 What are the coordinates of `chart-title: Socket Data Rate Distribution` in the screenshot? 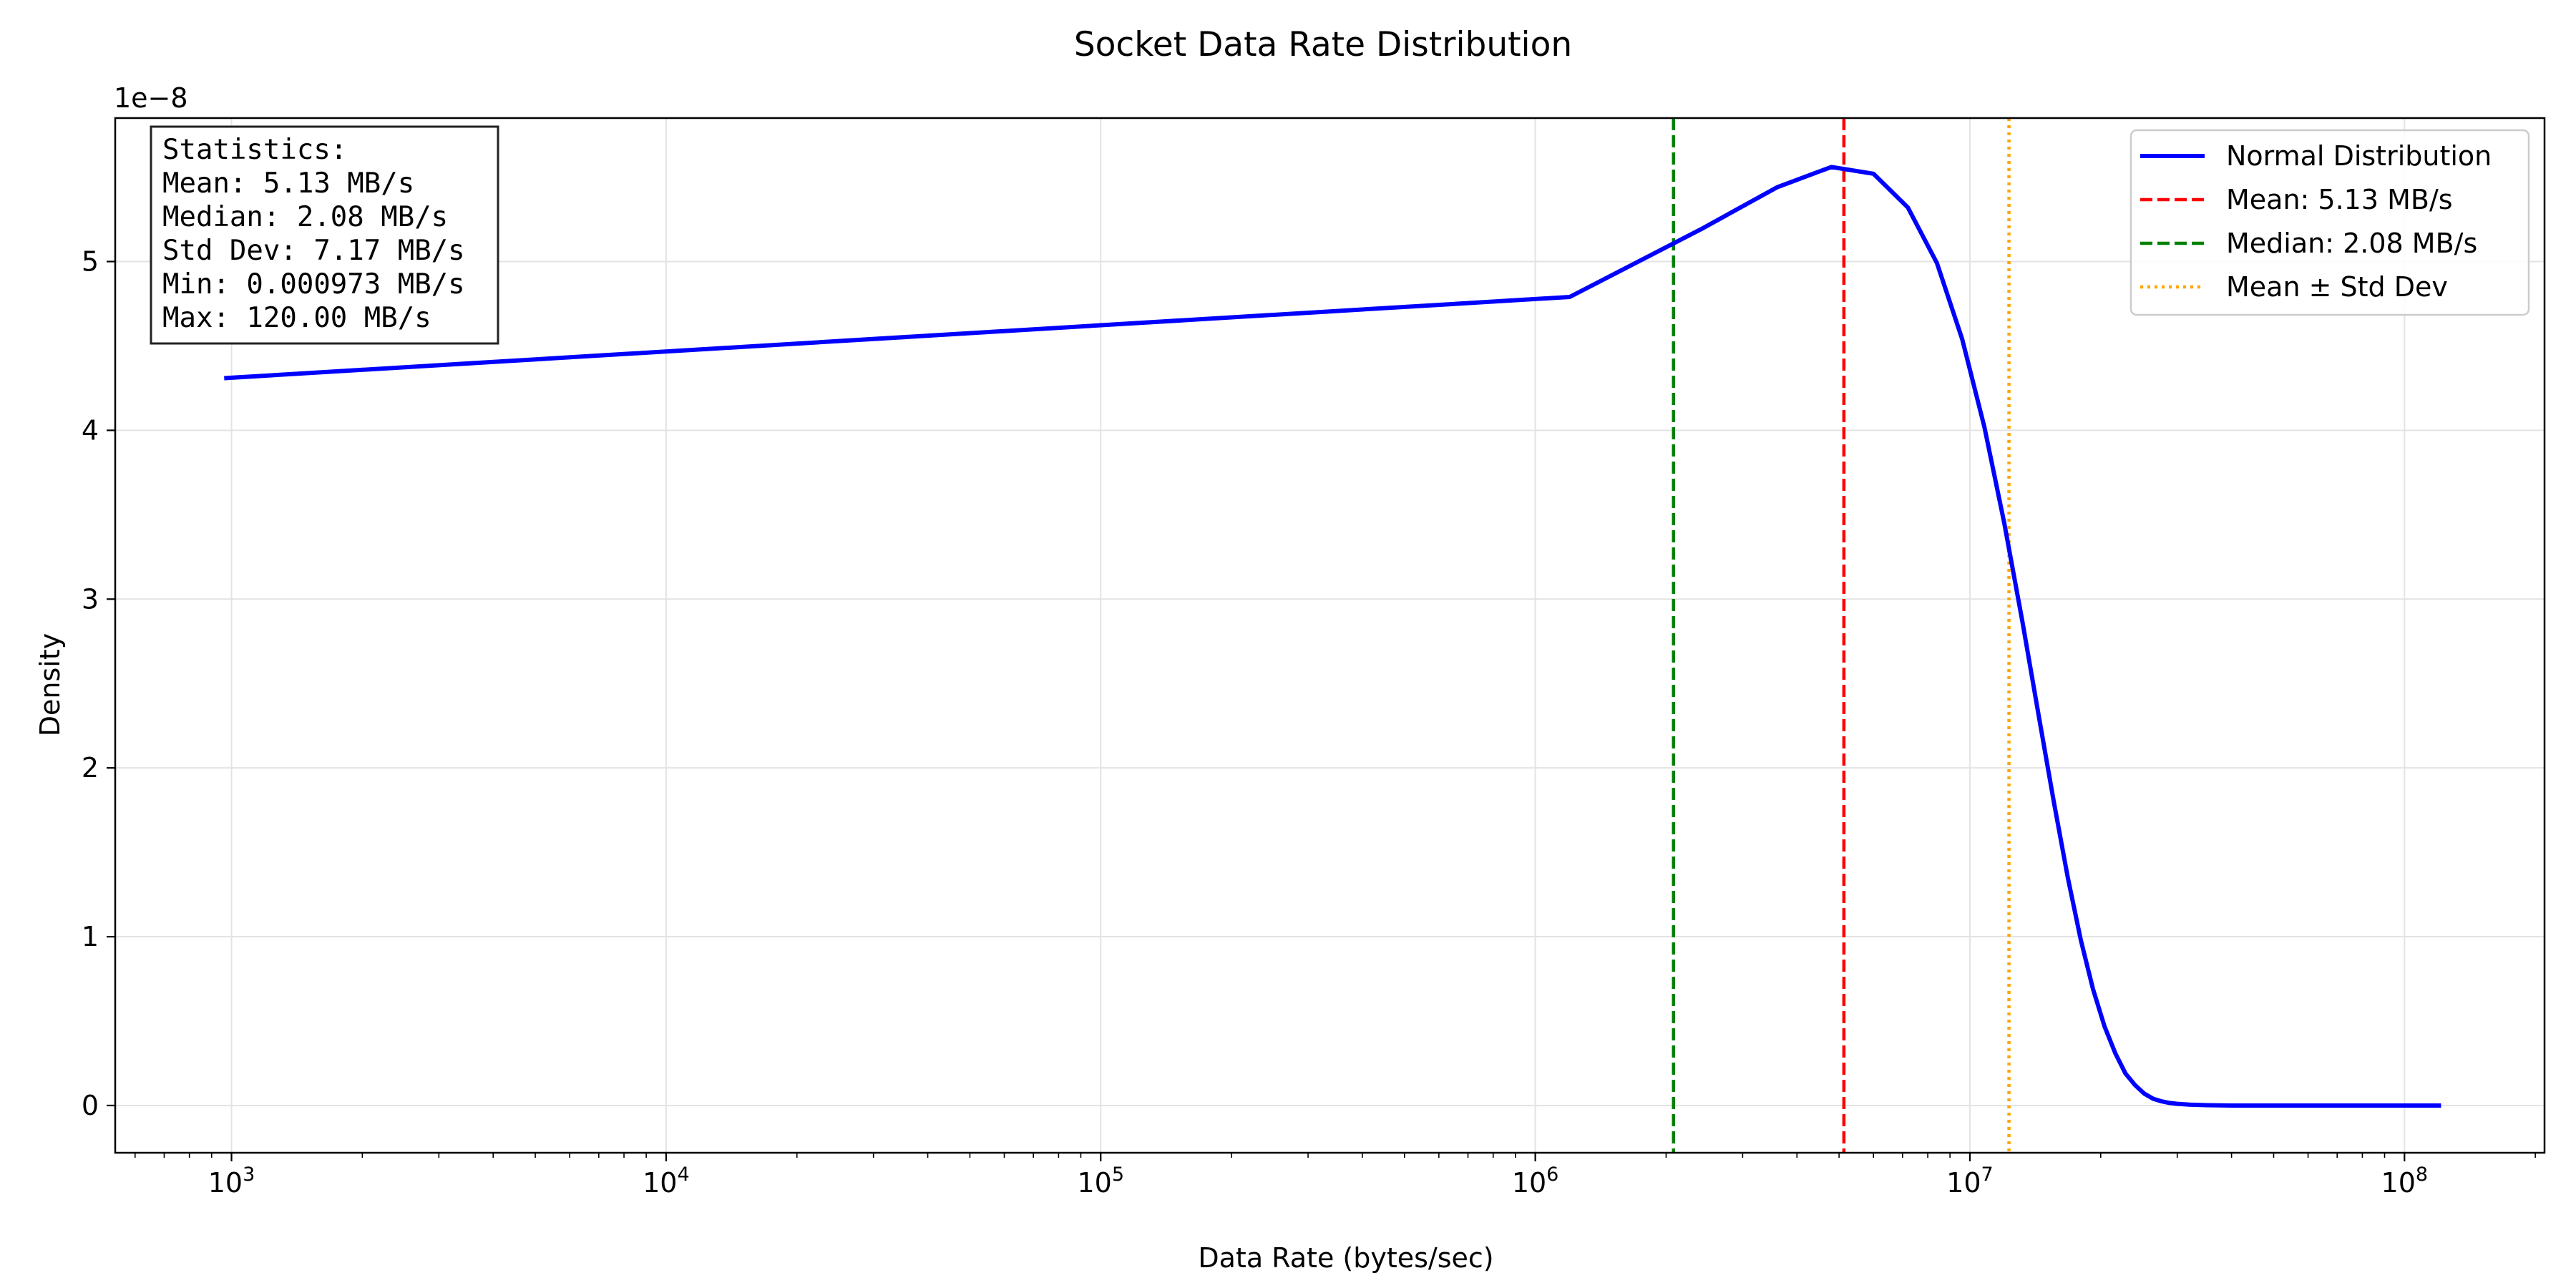 It's located at (1323, 44).